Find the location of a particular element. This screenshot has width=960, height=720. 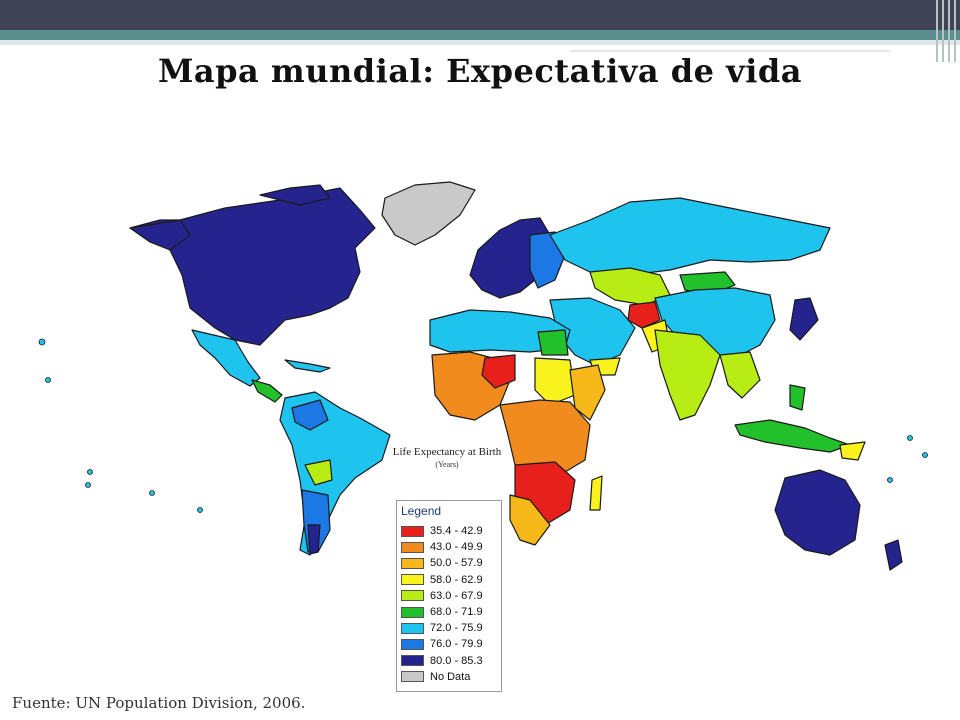

legend-item: 43.0 - 49.9 is located at coordinates (442, 547).